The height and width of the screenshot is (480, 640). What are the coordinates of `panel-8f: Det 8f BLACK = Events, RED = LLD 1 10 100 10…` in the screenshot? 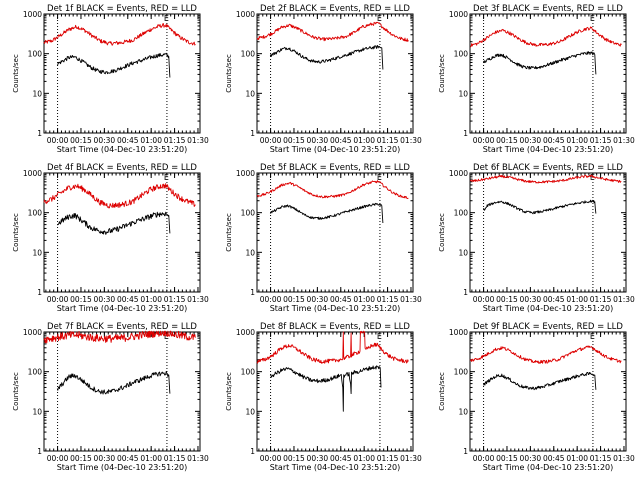 It's located at (323, 397).